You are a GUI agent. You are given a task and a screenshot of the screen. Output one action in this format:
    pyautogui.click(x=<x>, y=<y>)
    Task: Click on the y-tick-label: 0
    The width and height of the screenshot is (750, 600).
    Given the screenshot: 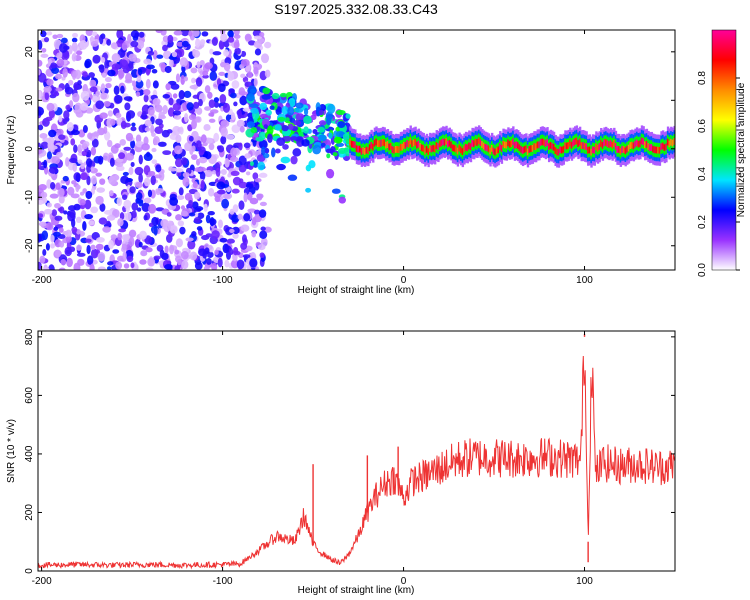 What is the action you would take?
    pyautogui.click(x=29, y=149)
    